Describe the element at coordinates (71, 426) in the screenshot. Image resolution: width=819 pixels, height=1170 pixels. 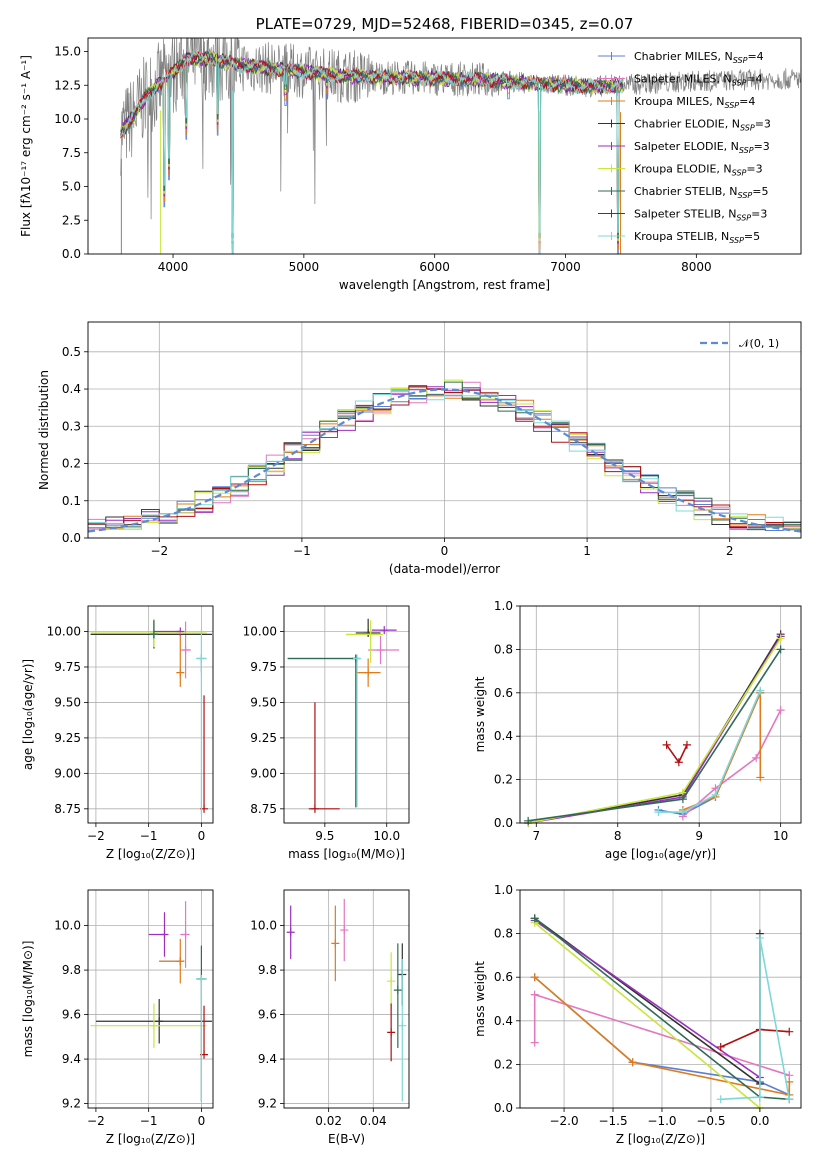
I see `y-tick-label: 0.3` at that location.